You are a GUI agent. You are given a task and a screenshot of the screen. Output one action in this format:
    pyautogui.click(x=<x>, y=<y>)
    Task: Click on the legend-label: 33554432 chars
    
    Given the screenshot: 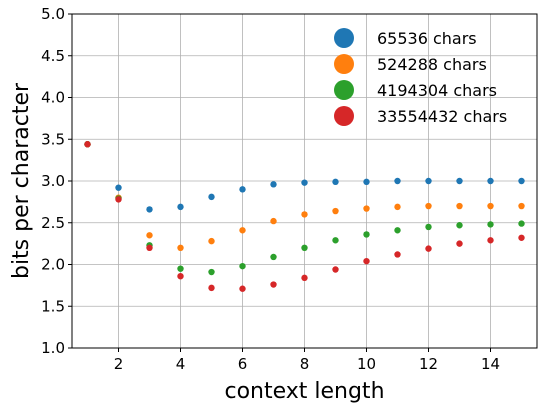 What is the action you would take?
    pyautogui.click(x=442, y=116)
    